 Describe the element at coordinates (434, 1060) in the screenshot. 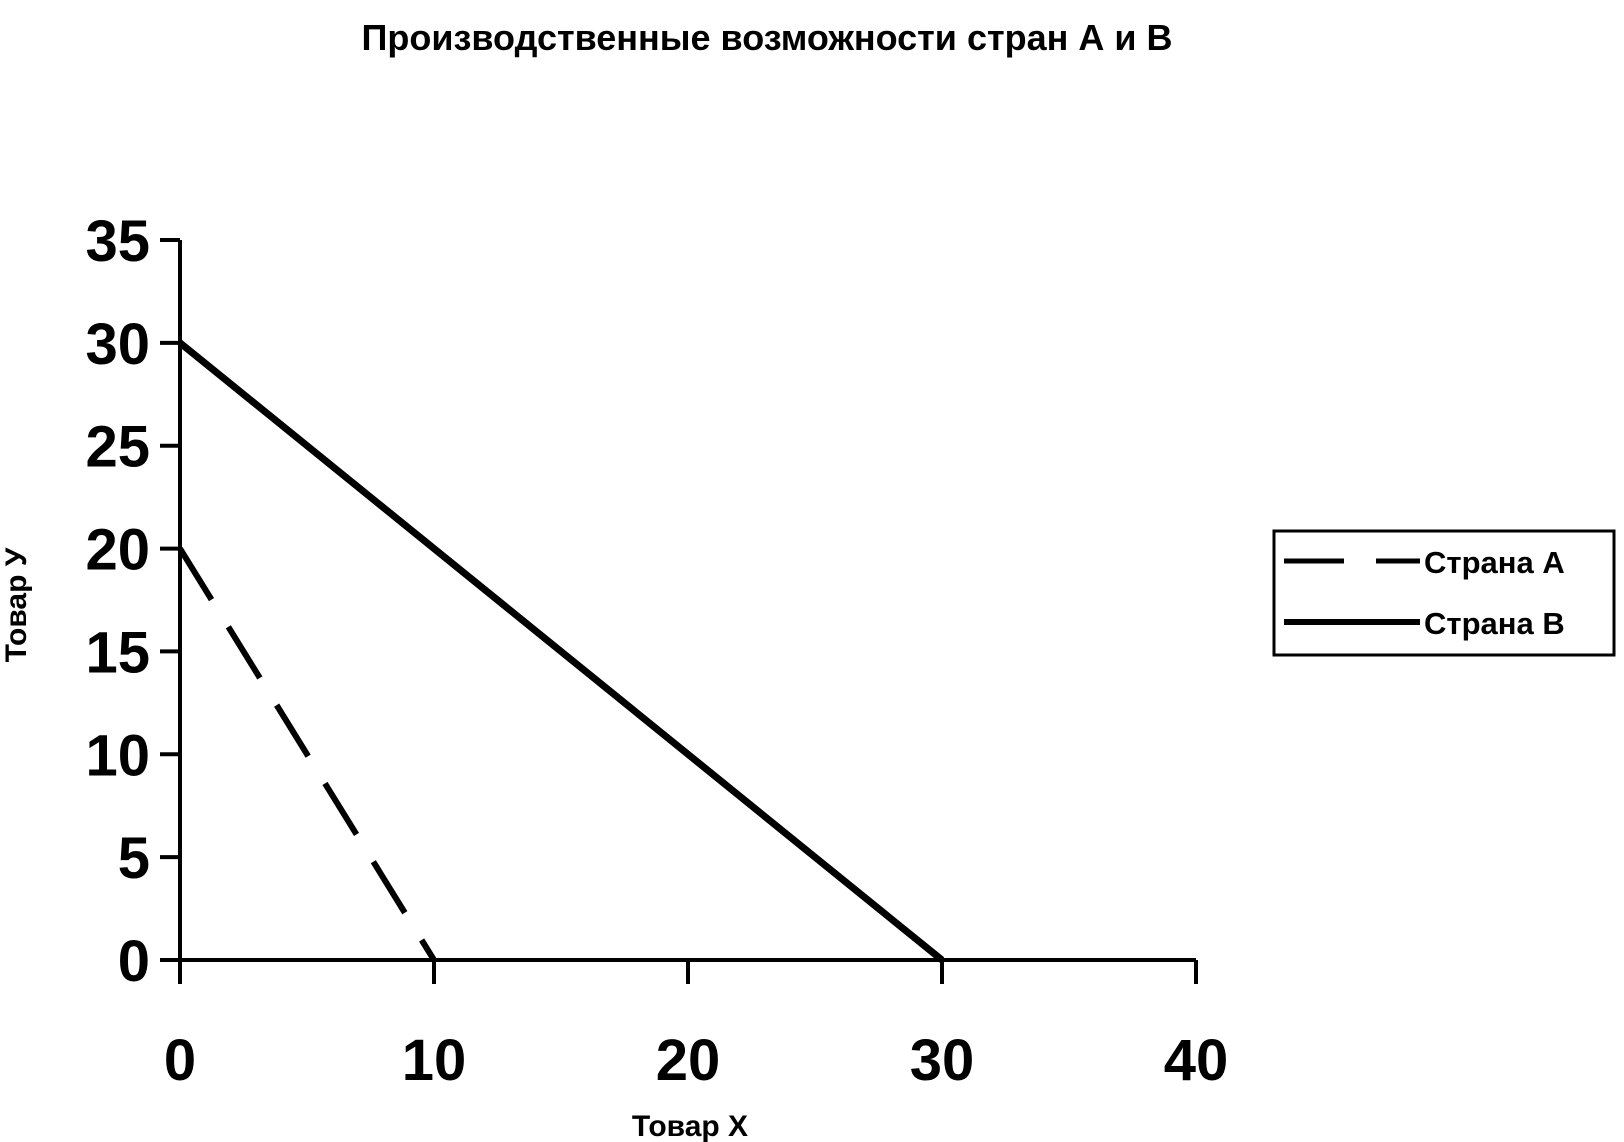

I see `x-tick-label: 10` at that location.